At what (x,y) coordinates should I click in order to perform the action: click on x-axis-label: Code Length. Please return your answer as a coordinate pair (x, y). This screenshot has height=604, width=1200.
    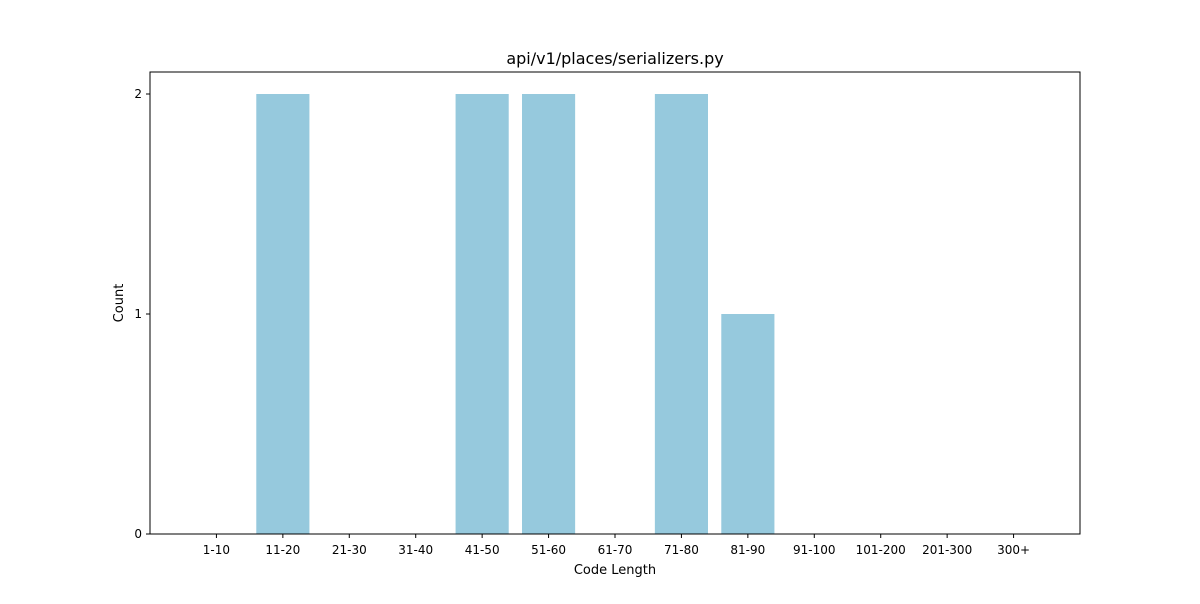
    Looking at the image, I should click on (615, 570).